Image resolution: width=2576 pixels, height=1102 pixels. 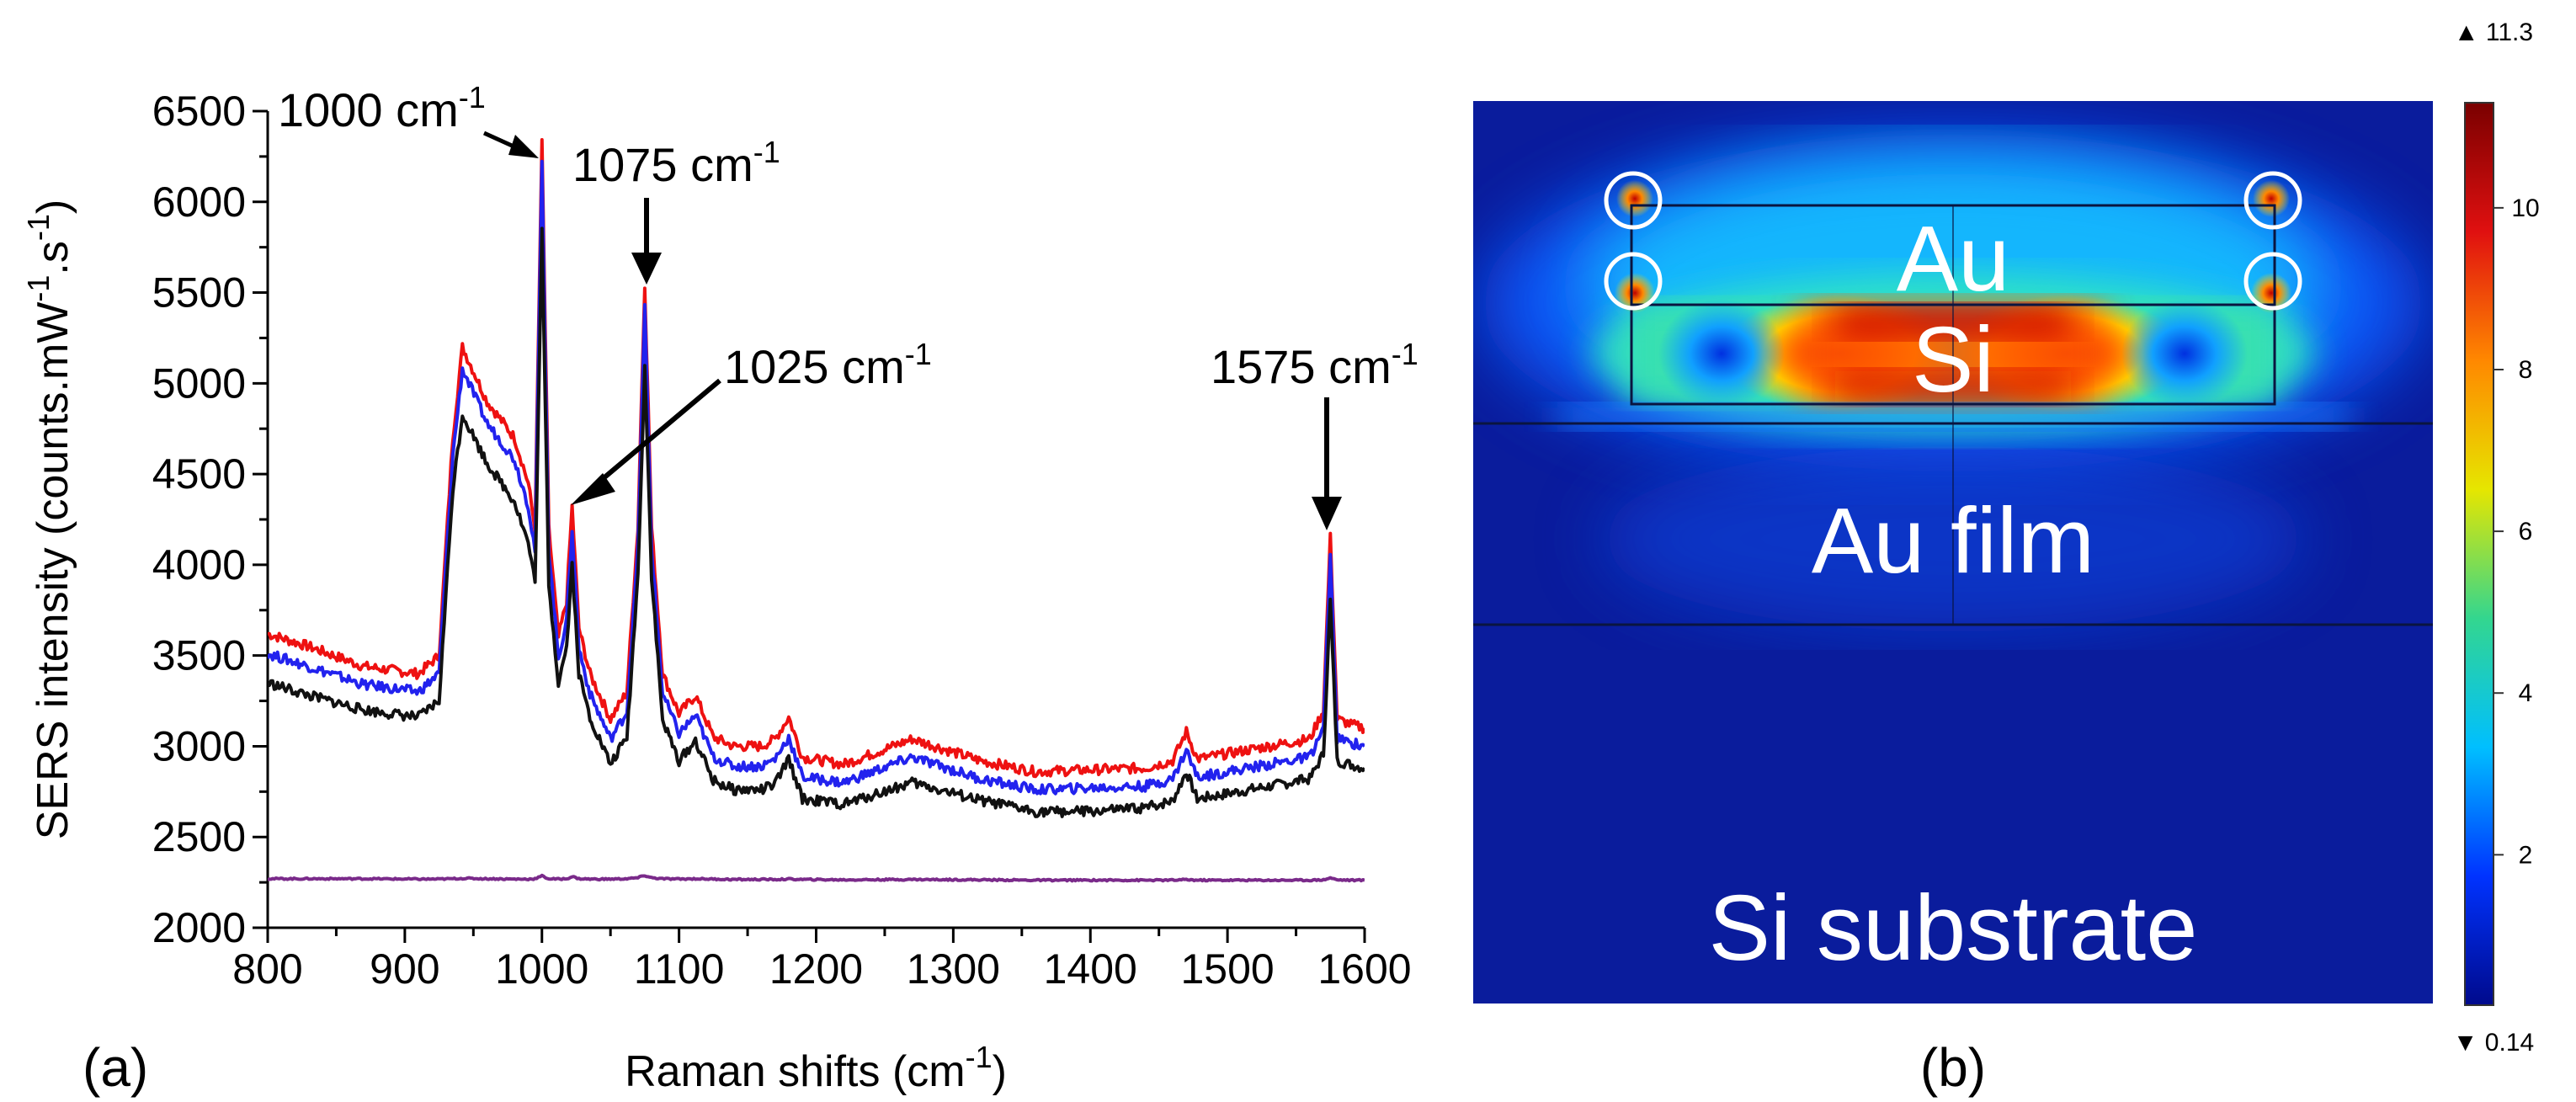 I want to click on y-axis-title: SERS intensity (counts.mW-1.s-1), so click(x=49, y=519).